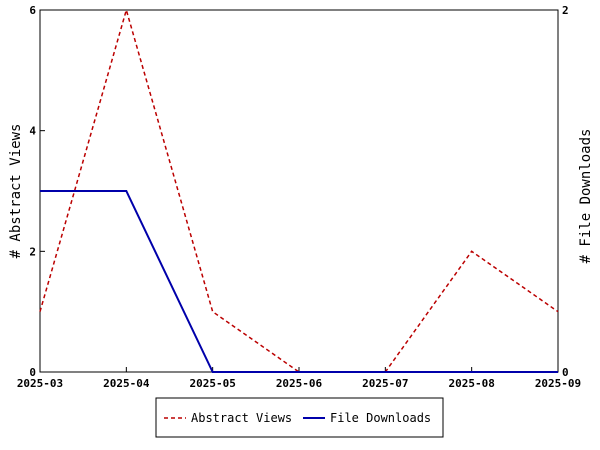 The height and width of the screenshot is (450, 600). I want to click on x-tick-label: 2025-07, so click(385, 383).